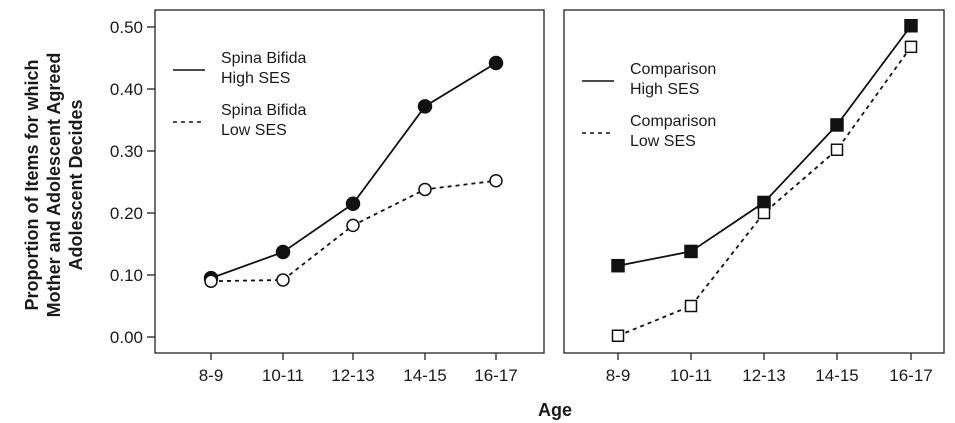 This screenshot has width=955, height=423. Describe the element at coordinates (76, 184) in the screenshot. I see `y-axis-title-line-3: Adolescent Decides` at that location.